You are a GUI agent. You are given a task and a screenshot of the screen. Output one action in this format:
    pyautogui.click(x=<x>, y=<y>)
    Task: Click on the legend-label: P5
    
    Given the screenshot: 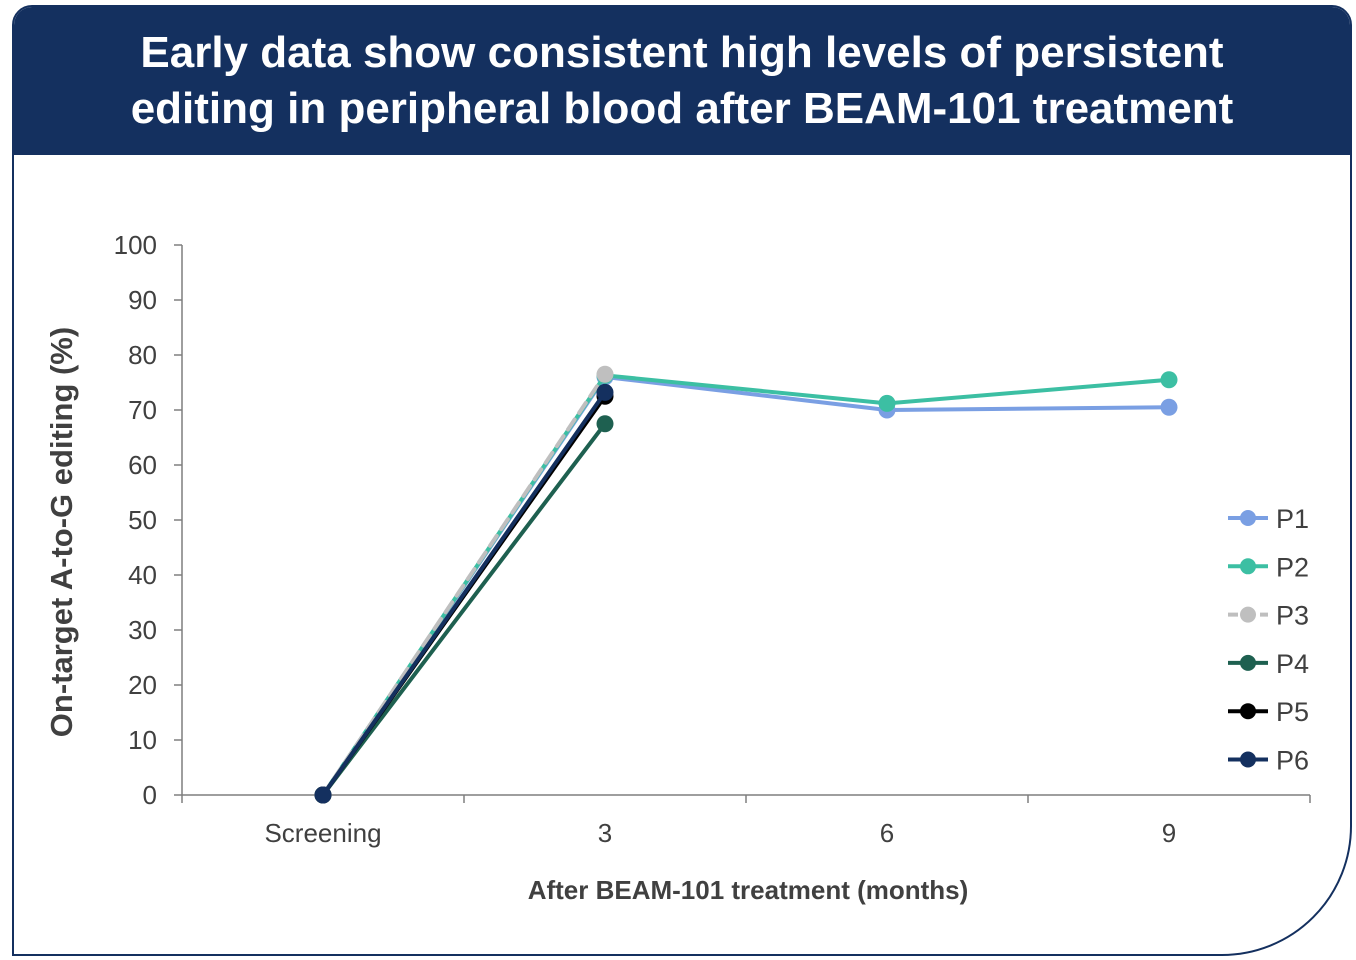 What is the action you would take?
    pyautogui.click(x=1292, y=712)
    